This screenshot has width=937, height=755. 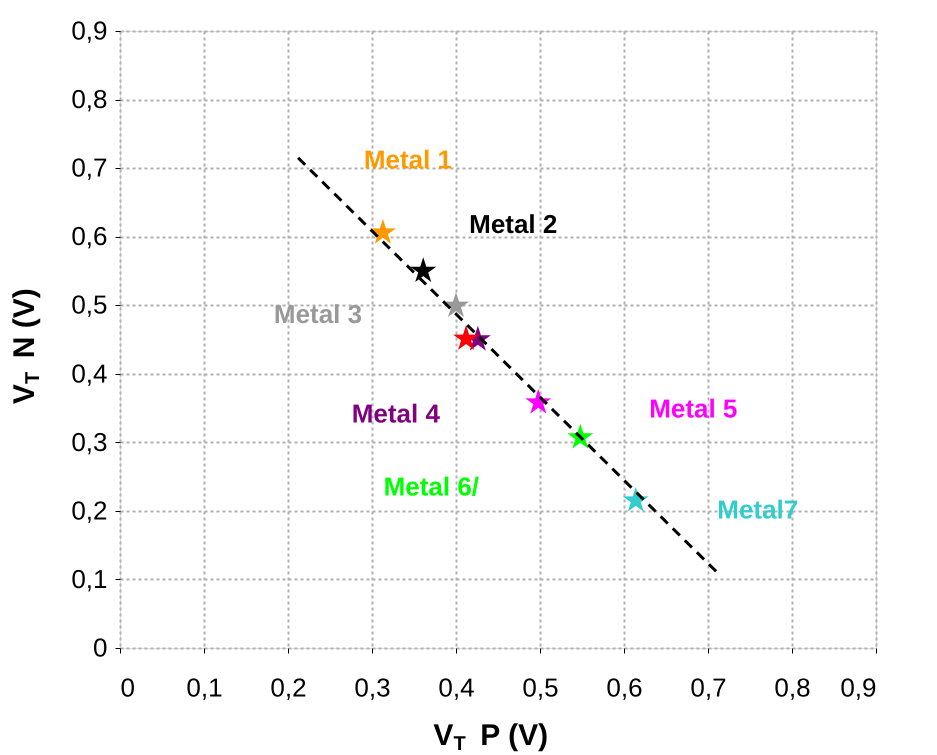 What do you see at coordinates (288, 687) in the screenshot?
I see `x-tick-label: 0,2` at bounding box center [288, 687].